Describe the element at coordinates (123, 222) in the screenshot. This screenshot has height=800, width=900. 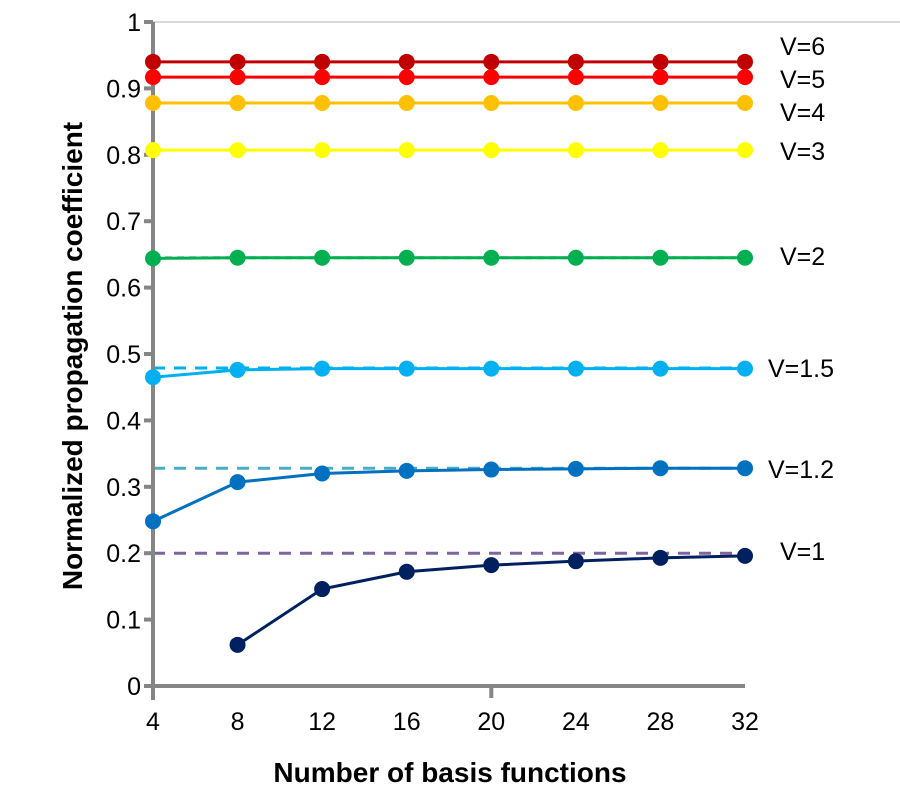
I see `y-tick-label: 0.7` at that location.